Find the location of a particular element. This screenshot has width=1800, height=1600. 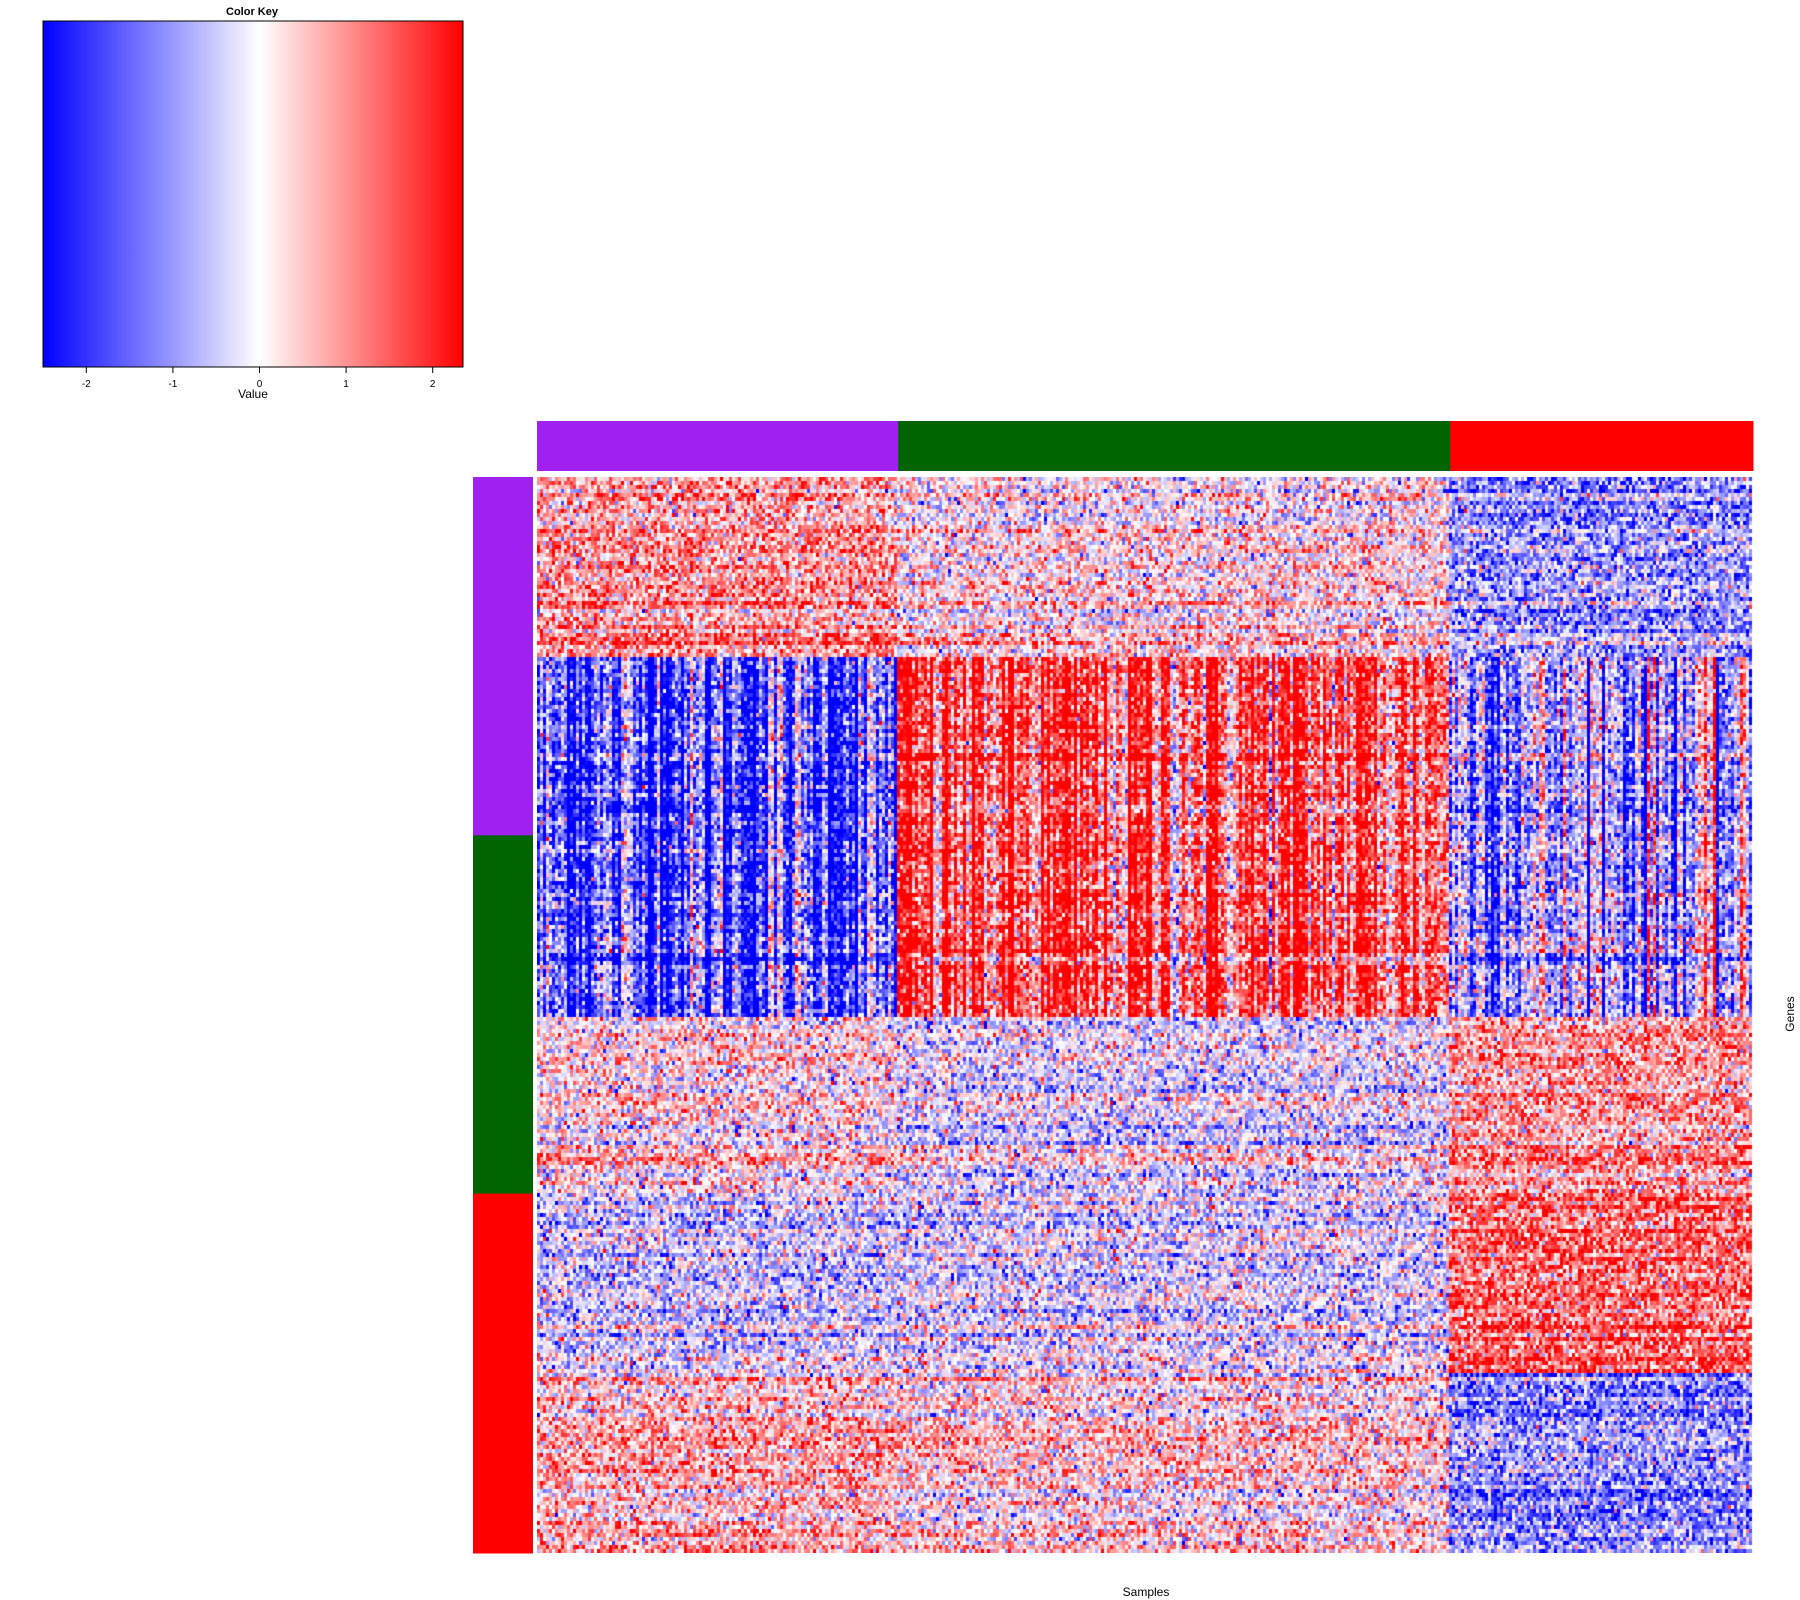

color-key-tick-label: 2 is located at coordinates (433, 384).